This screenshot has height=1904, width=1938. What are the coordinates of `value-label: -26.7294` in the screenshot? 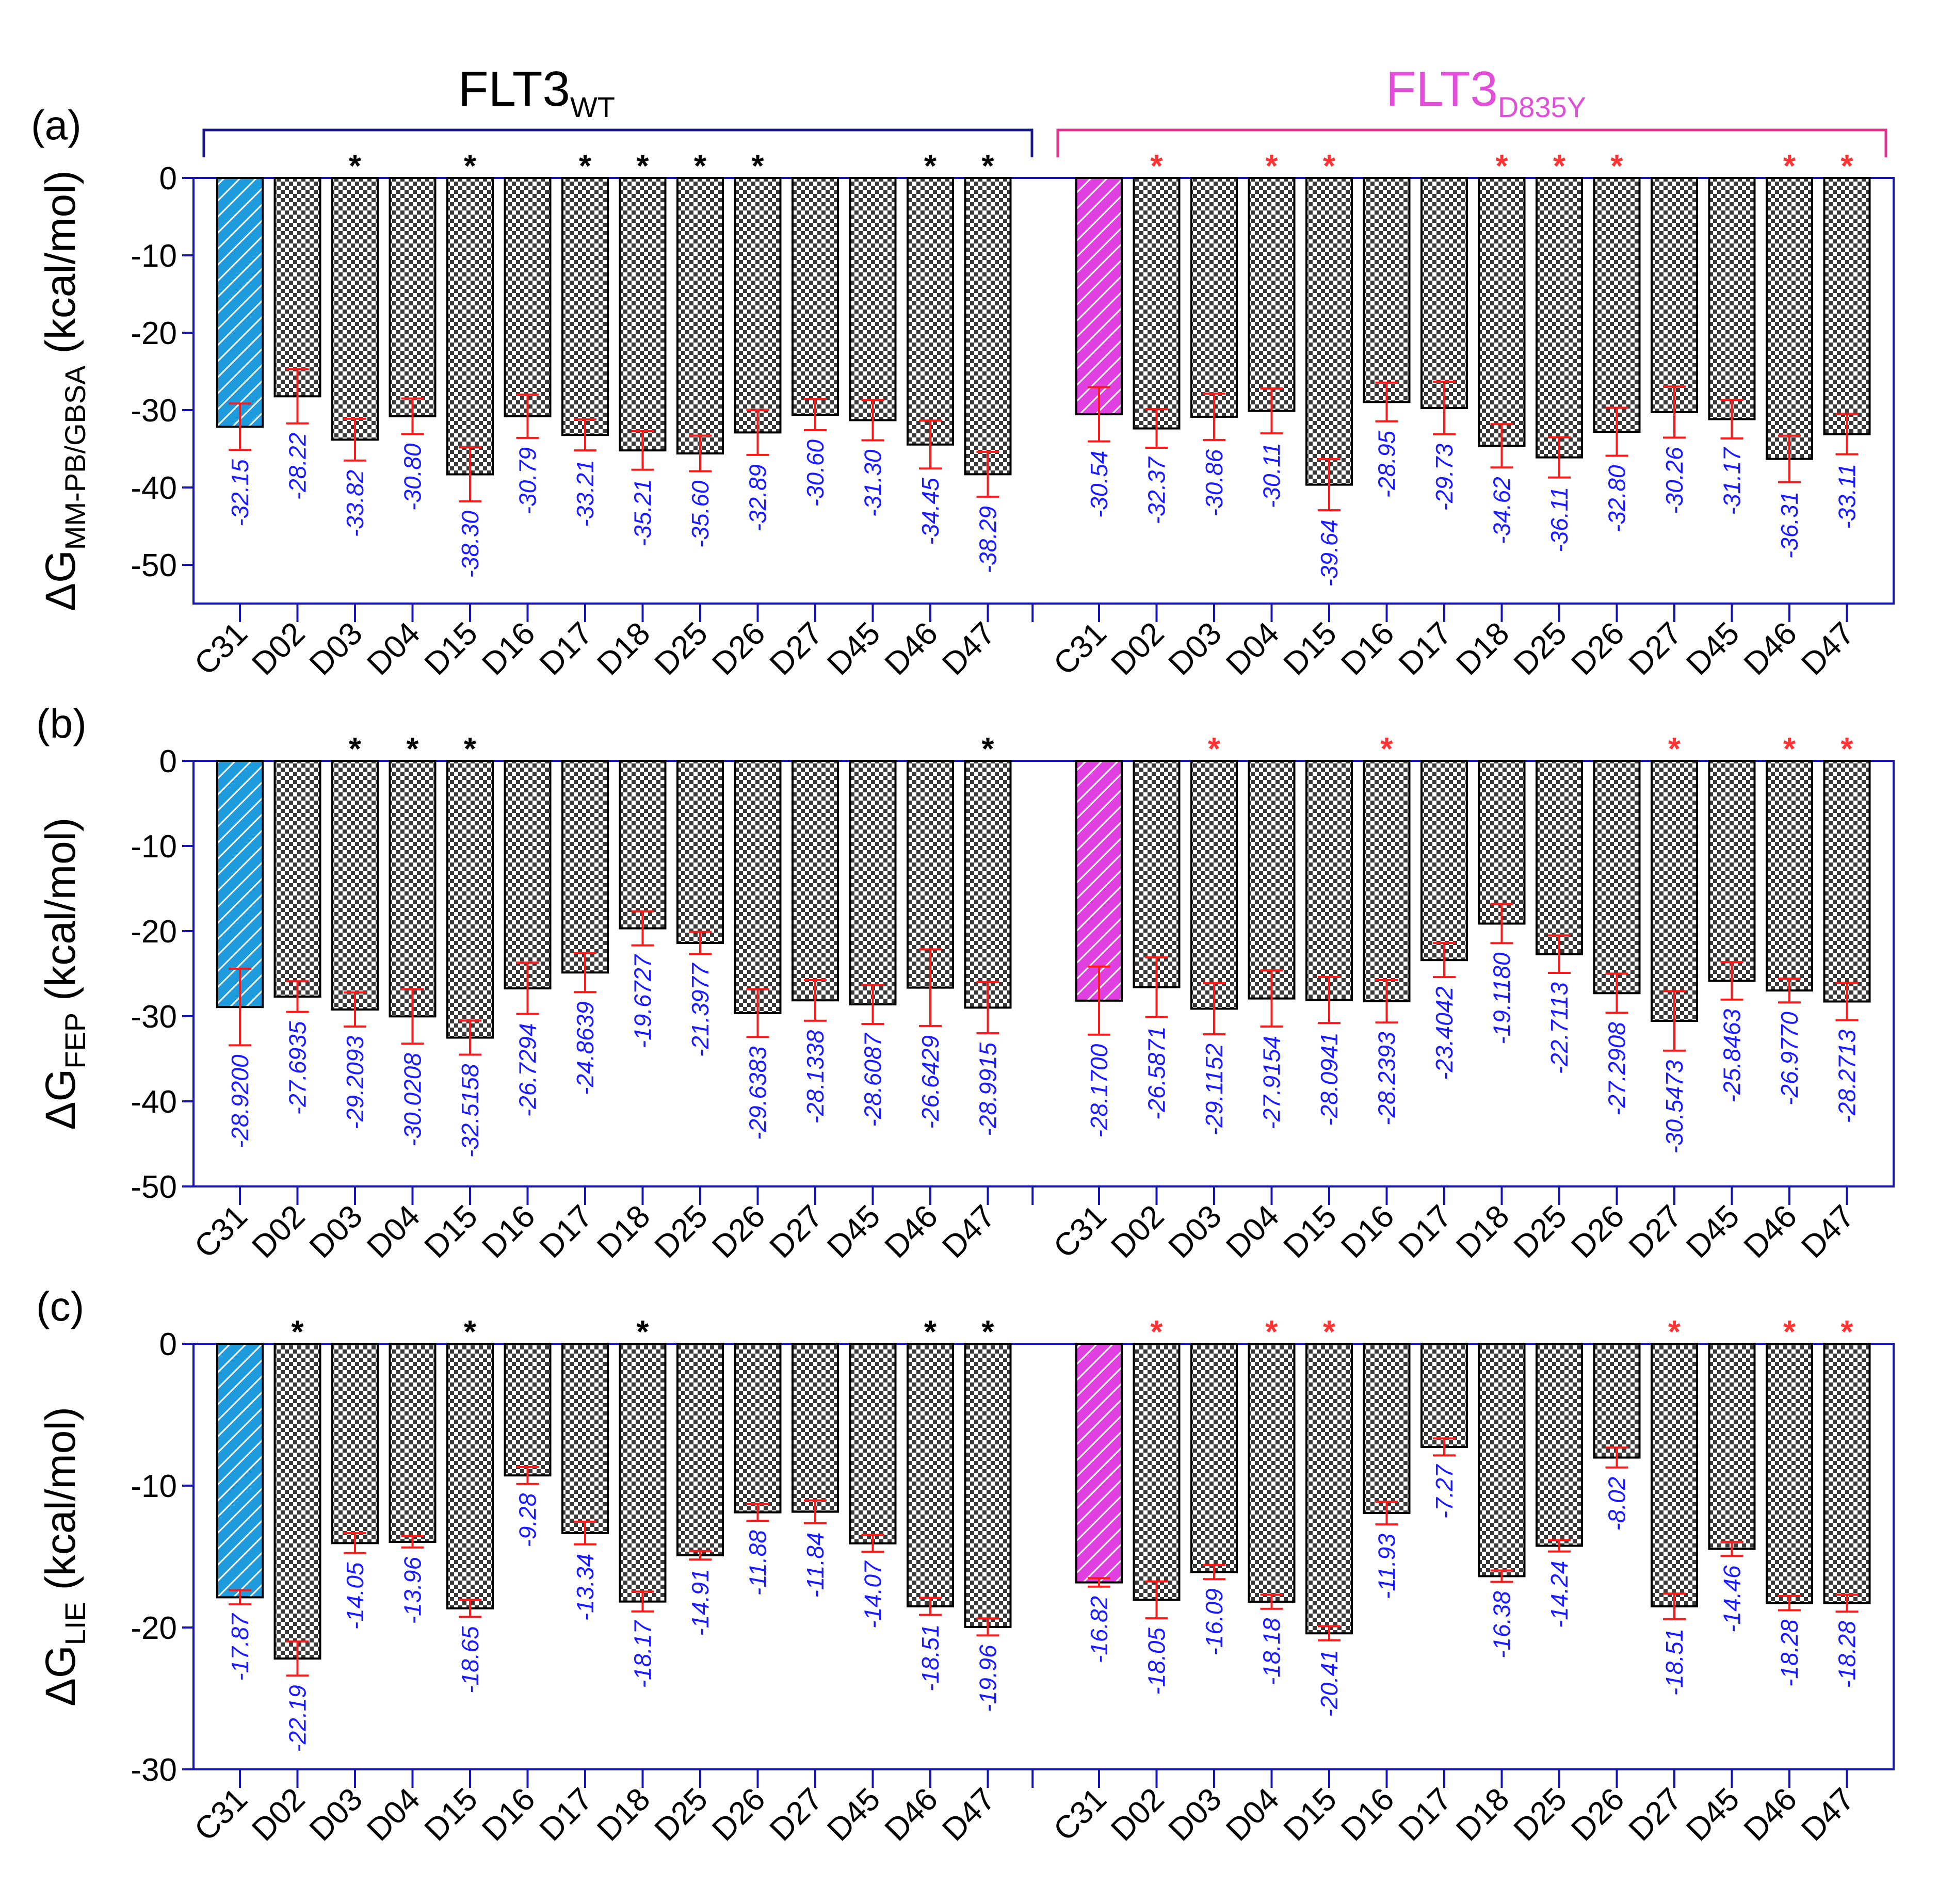 It's located at (527, 1070).